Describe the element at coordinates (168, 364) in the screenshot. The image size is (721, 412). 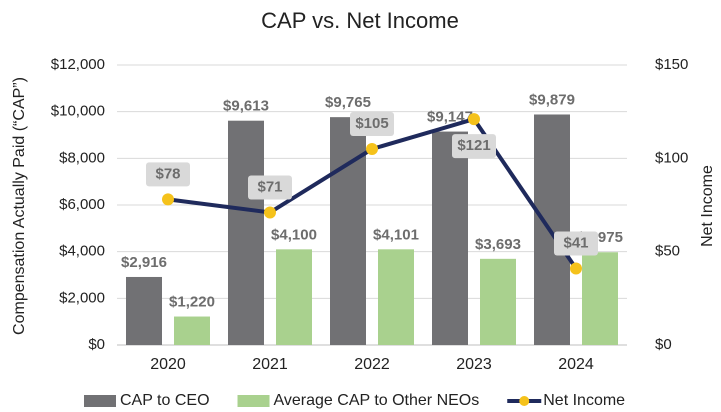
I see `x-tick-label: 2020` at that location.